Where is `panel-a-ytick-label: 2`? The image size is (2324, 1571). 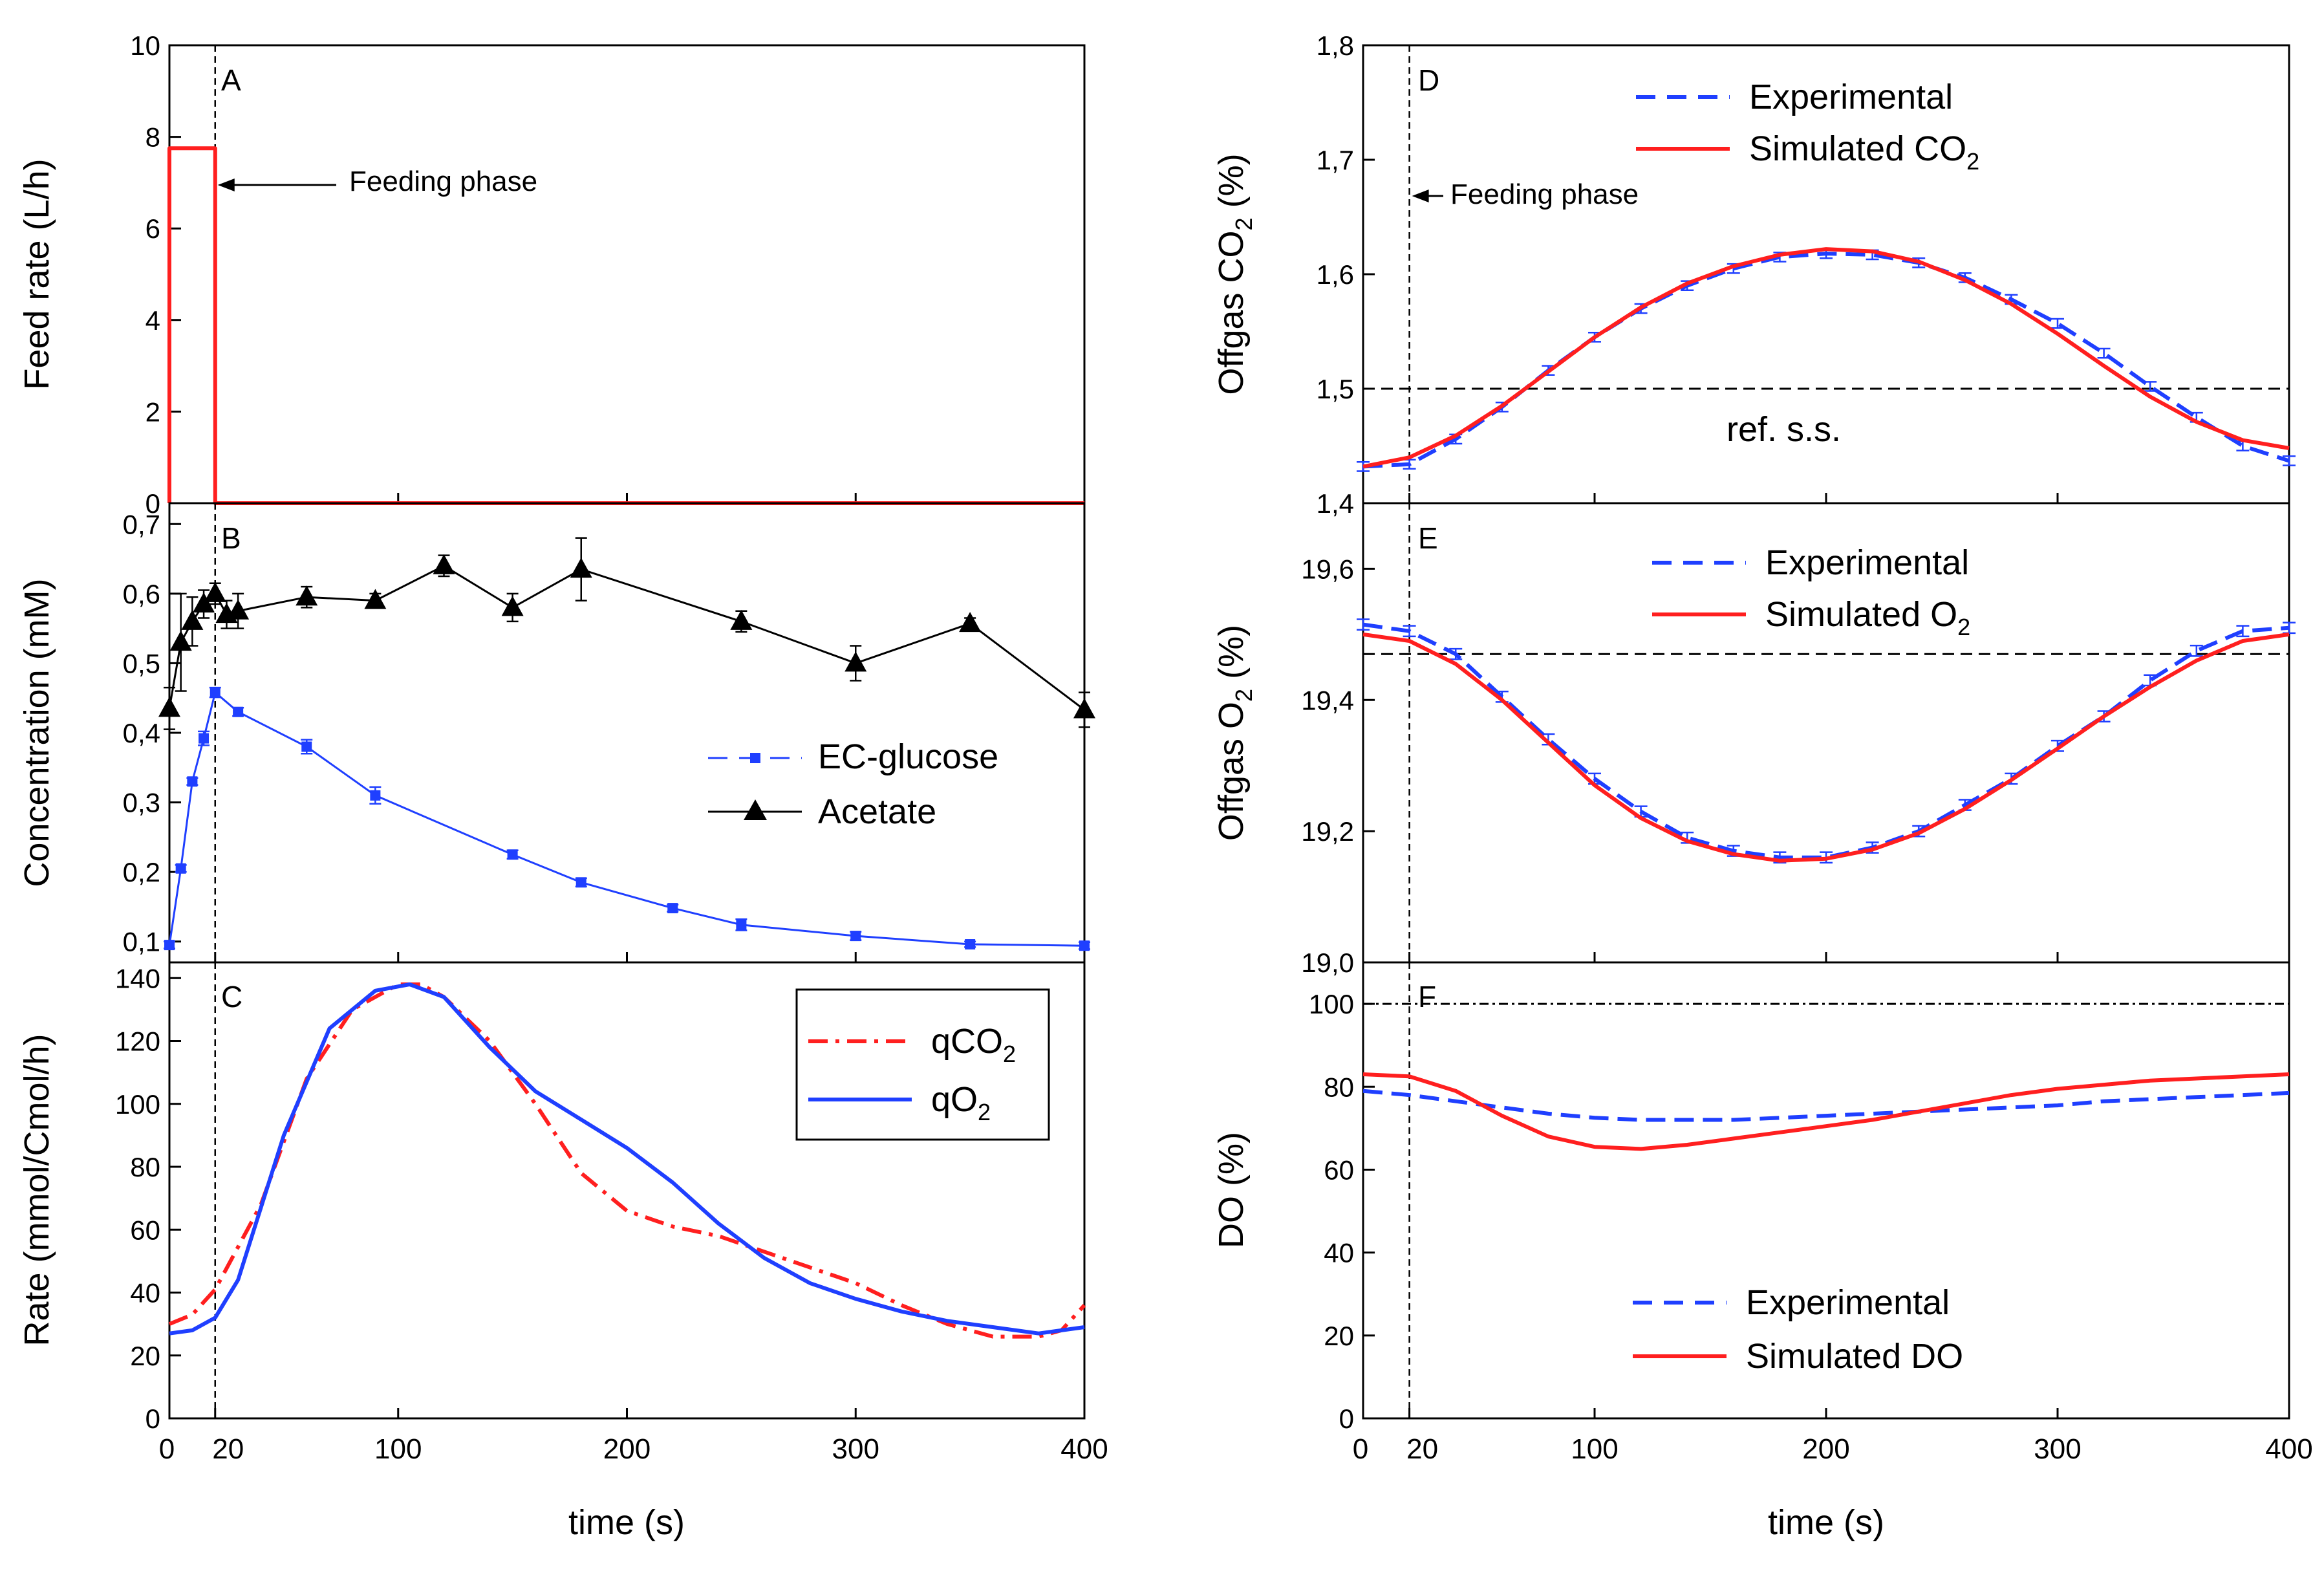
panel-a-ytick-label: 2 is located at coordinates (153, 411).